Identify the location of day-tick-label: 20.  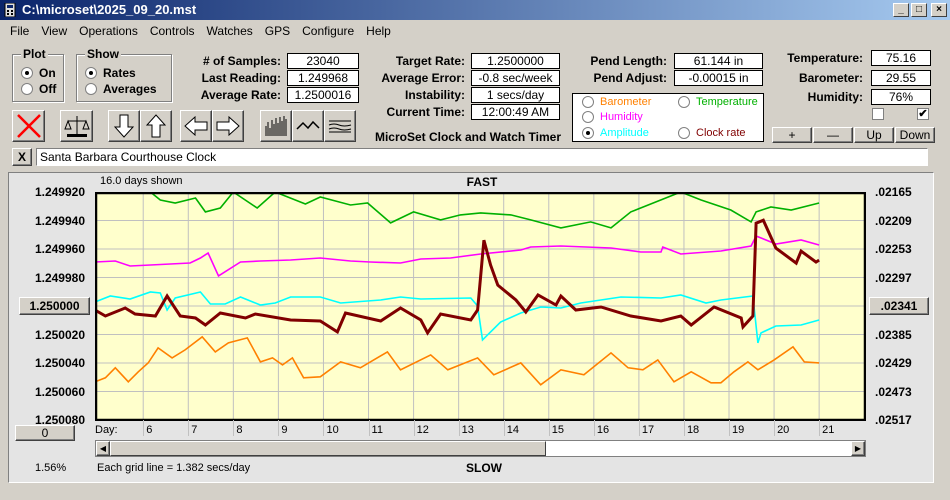
(783, 430).